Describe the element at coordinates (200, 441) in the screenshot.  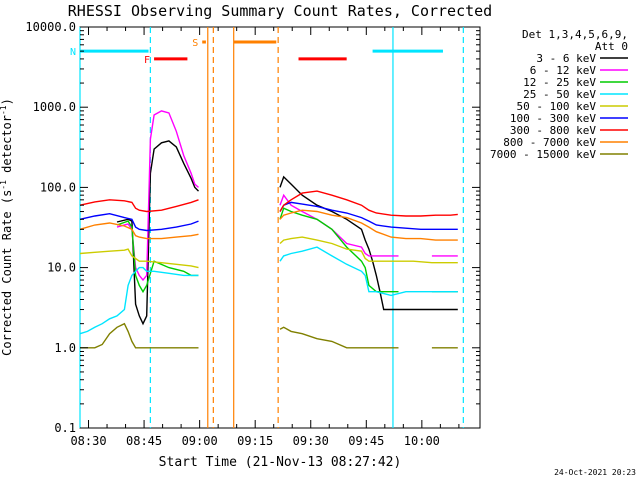
I see `x-tick-label: 09:00` at that location.